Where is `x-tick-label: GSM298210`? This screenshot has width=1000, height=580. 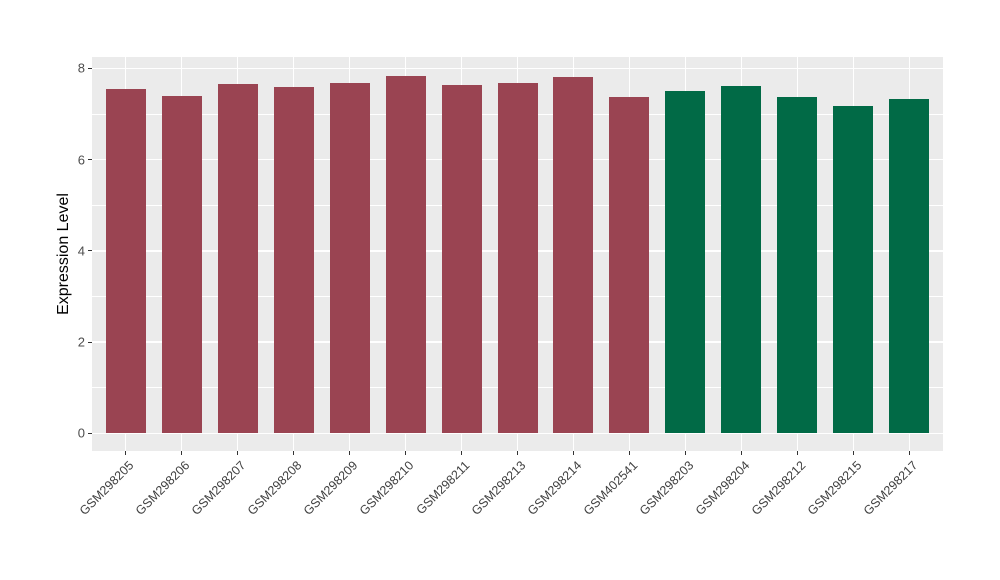
x-tick-label: GSM298210 is located at coordinates (387, 488).